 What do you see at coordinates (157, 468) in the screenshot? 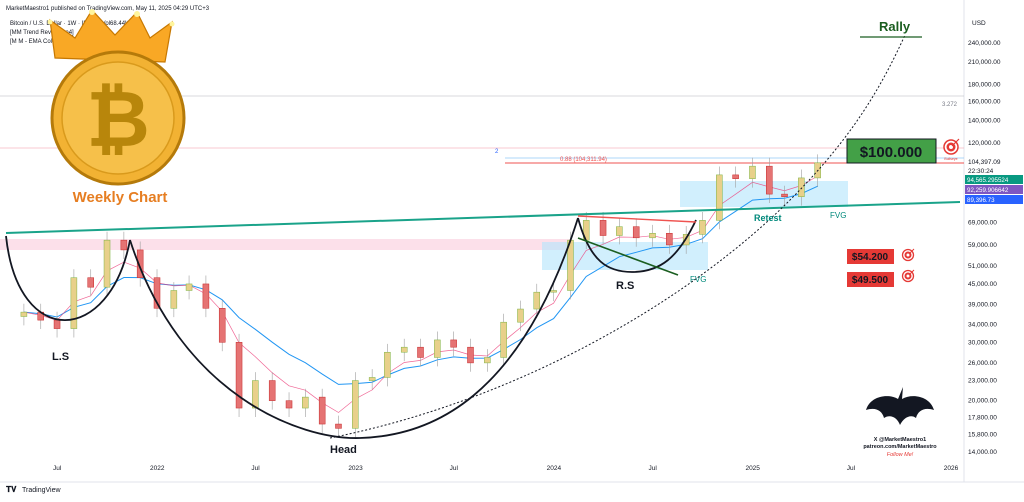
I see `time-tick-label: 2022` at bounding box center [157, 468].